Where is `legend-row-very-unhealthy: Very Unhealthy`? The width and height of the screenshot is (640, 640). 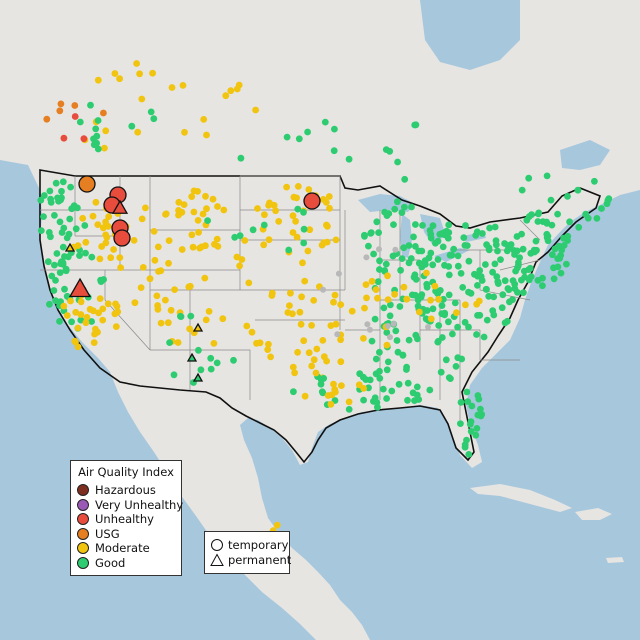 legend-row-very-unhealthy: Very Unhealthy is located at coordinates (130, 505).